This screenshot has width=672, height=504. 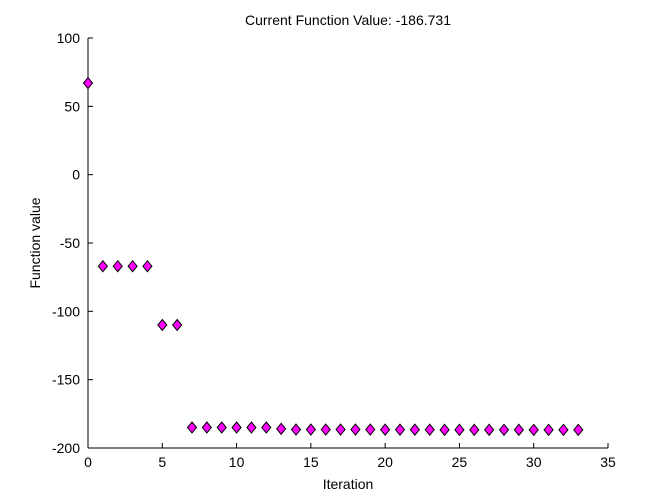 I want to click on x-tick-label: 30, so click(x=534, y=462).